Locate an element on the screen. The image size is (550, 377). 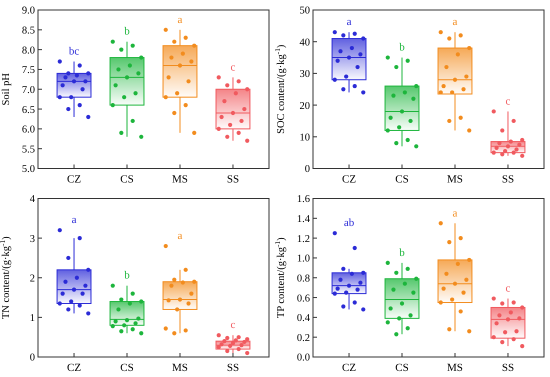
y-tick-label: 1.6 is located at coordinates (303, 200).